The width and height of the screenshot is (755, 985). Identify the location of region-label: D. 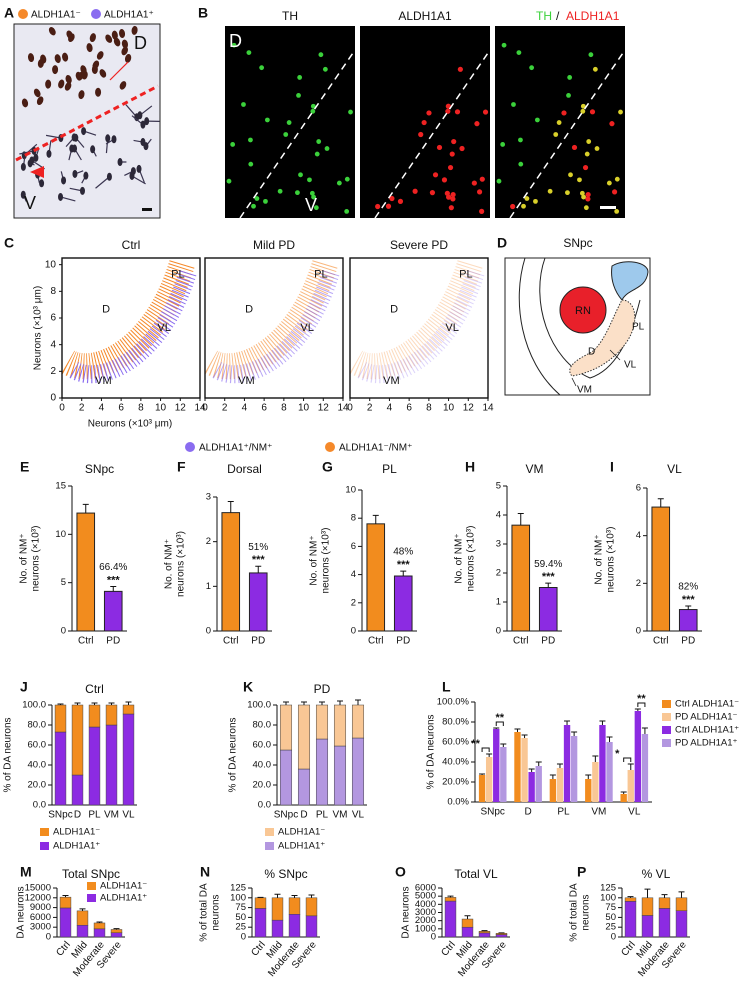
(249, 310).